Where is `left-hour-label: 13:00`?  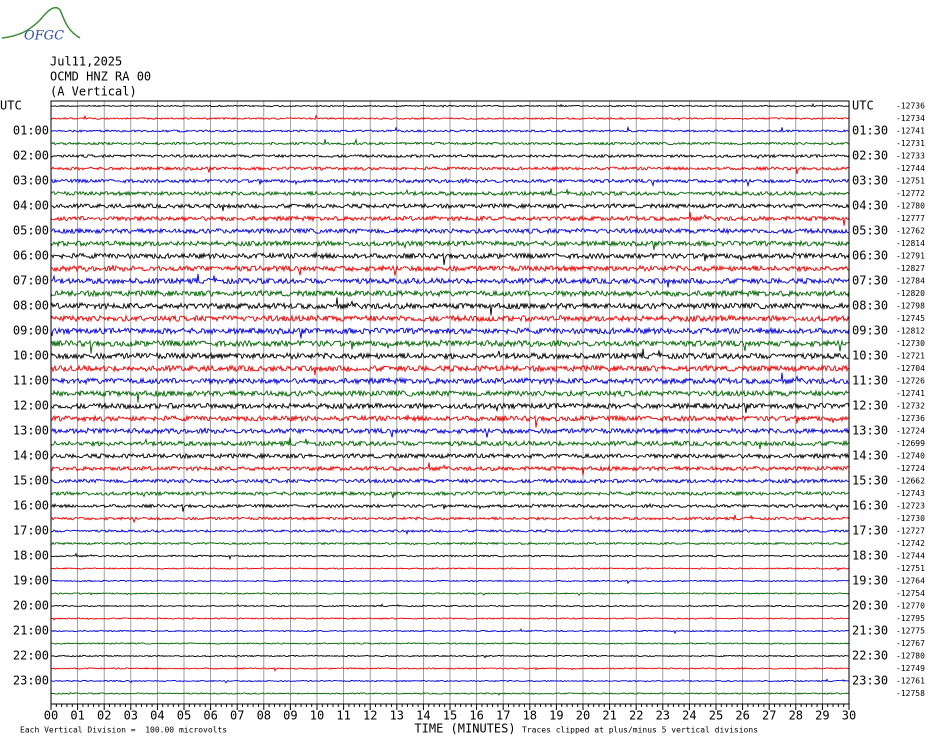
left-hour-label: 13:00 is located at coordinates (31, 431).